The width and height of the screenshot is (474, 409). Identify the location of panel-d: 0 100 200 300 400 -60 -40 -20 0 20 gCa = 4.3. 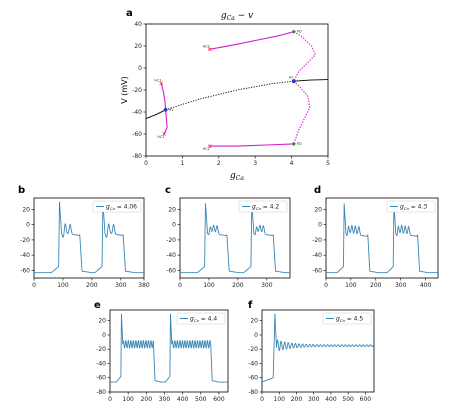
(375, 243).